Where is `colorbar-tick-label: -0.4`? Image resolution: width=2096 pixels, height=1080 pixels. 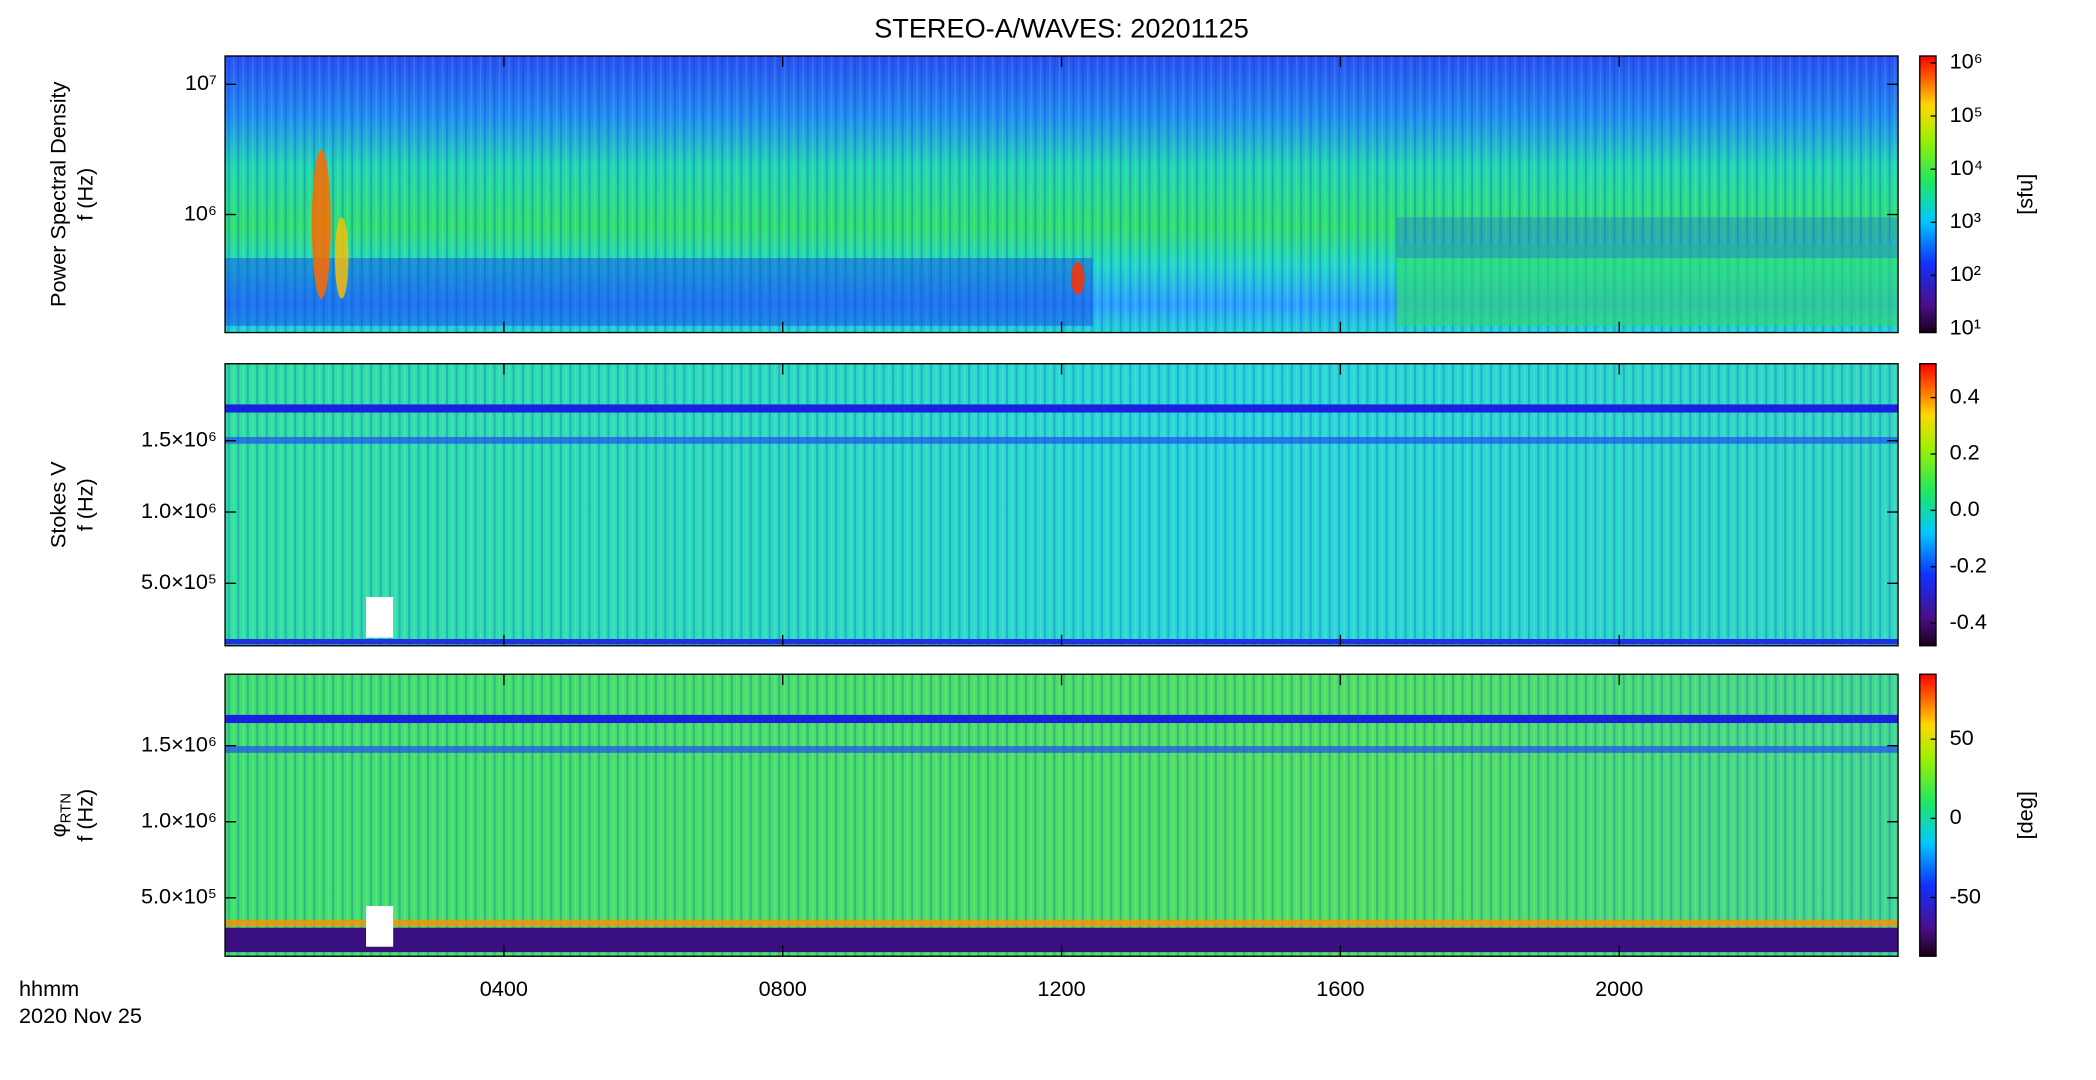 colorbar-tick-label: -0.4 is located at coordinates (1968, 621).